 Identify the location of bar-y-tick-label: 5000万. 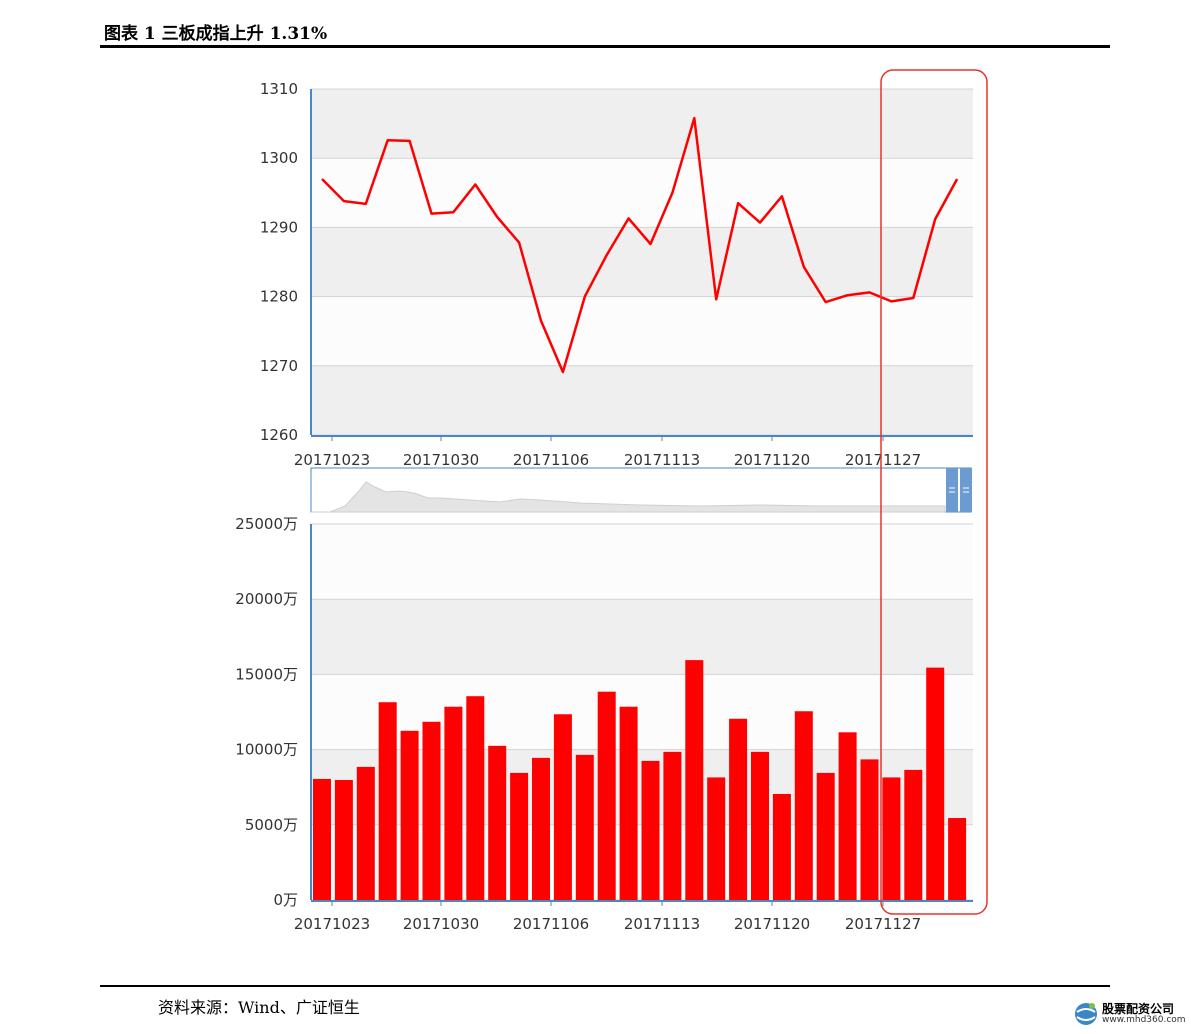
(271, 825).